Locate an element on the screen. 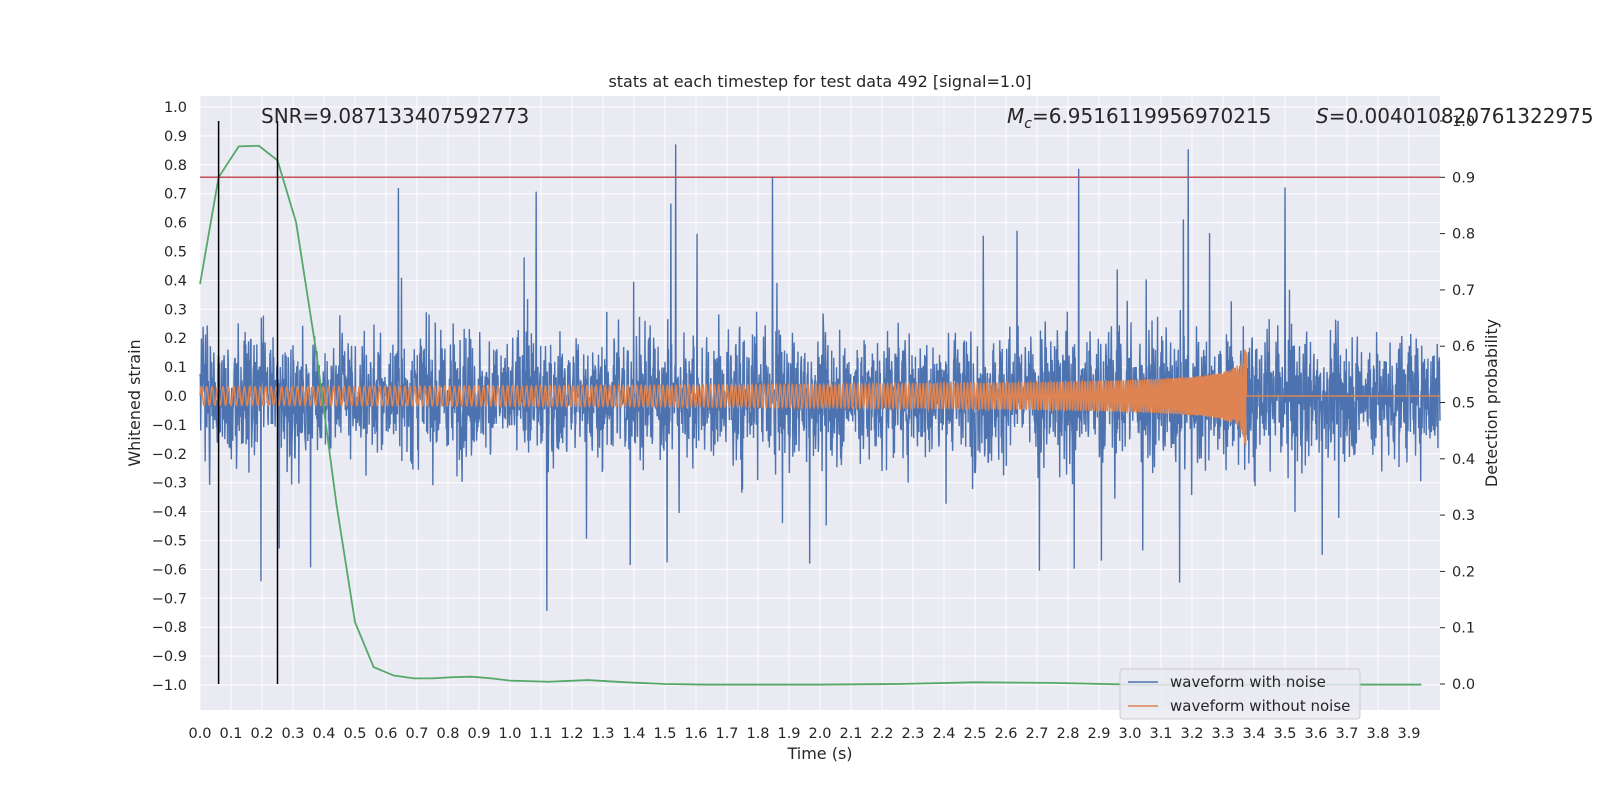  x-tick-label: 0.2 is located at coordinates (261, 734).